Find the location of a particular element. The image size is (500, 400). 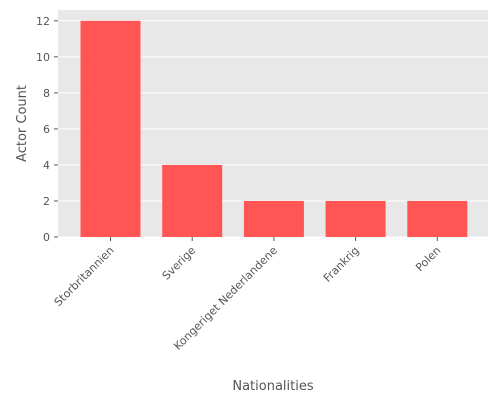

x-tick-label: Frankrig is located at coordinates (341, 264).